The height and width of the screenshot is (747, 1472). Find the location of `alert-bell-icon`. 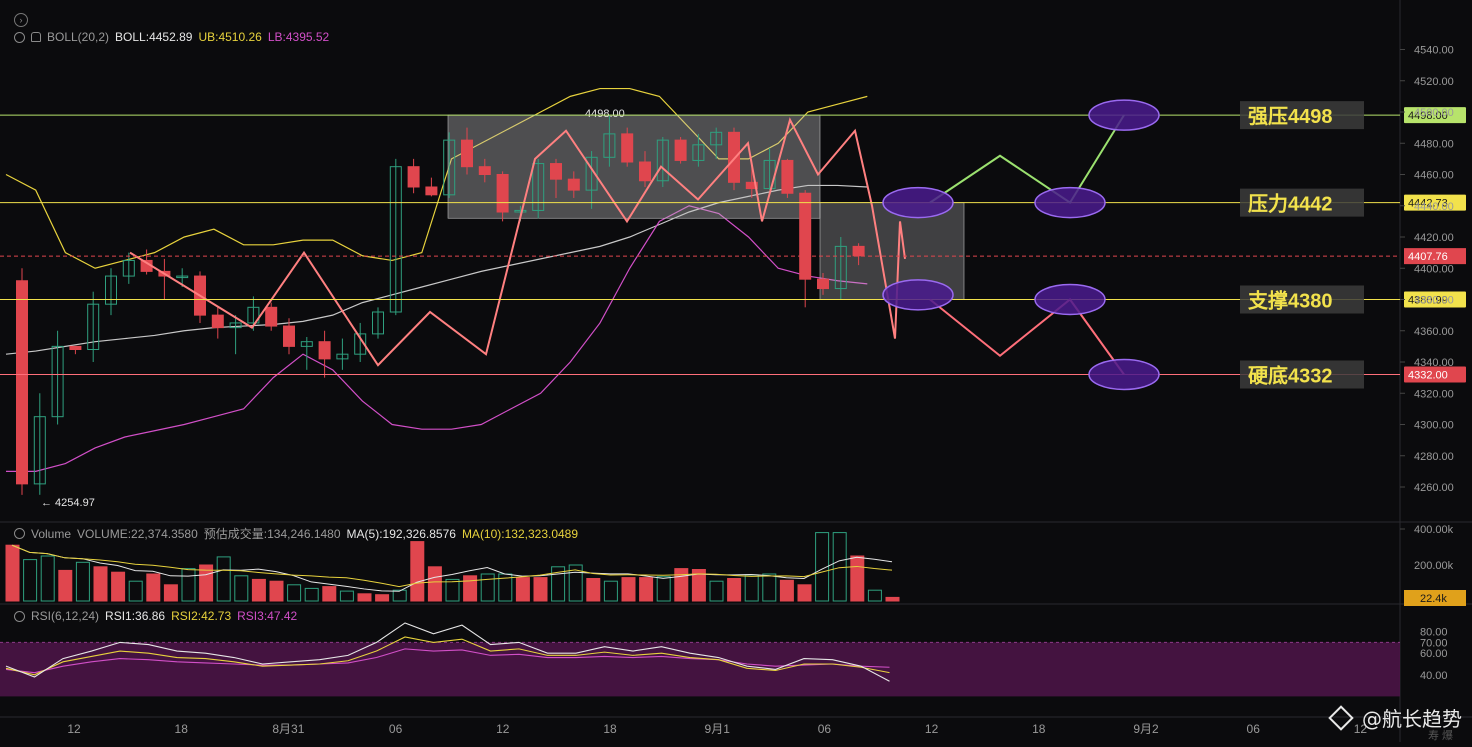

alert-bell-icon is located at coordinates (36, 37).